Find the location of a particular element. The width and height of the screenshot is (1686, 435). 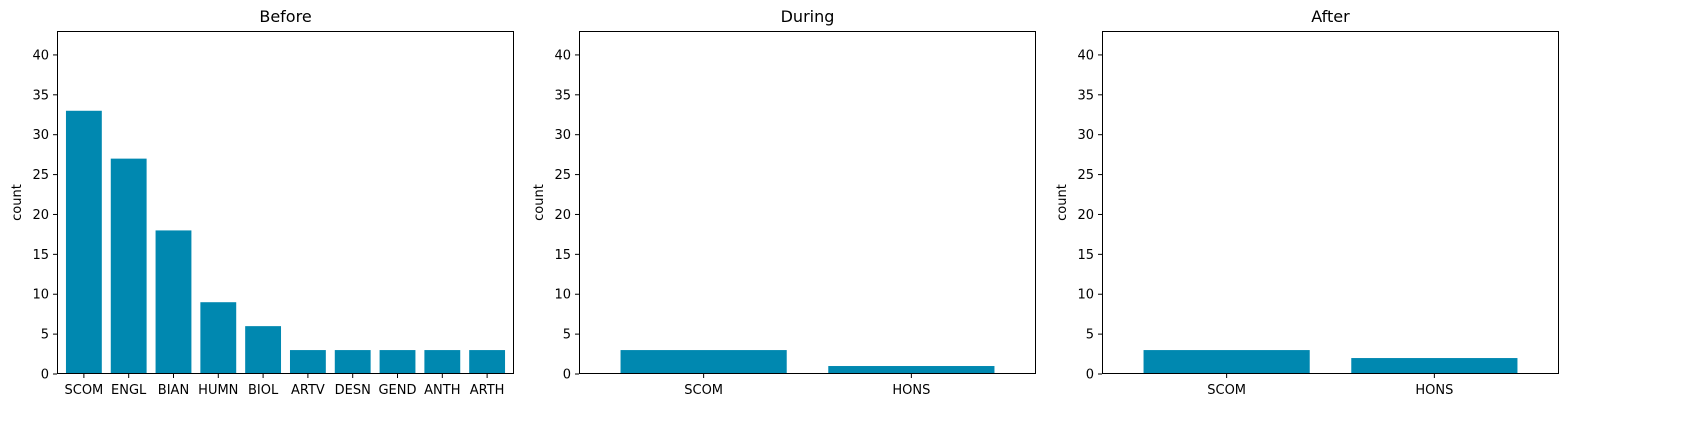

x-tick-label: ARTV is located at coordinates (308, 390).